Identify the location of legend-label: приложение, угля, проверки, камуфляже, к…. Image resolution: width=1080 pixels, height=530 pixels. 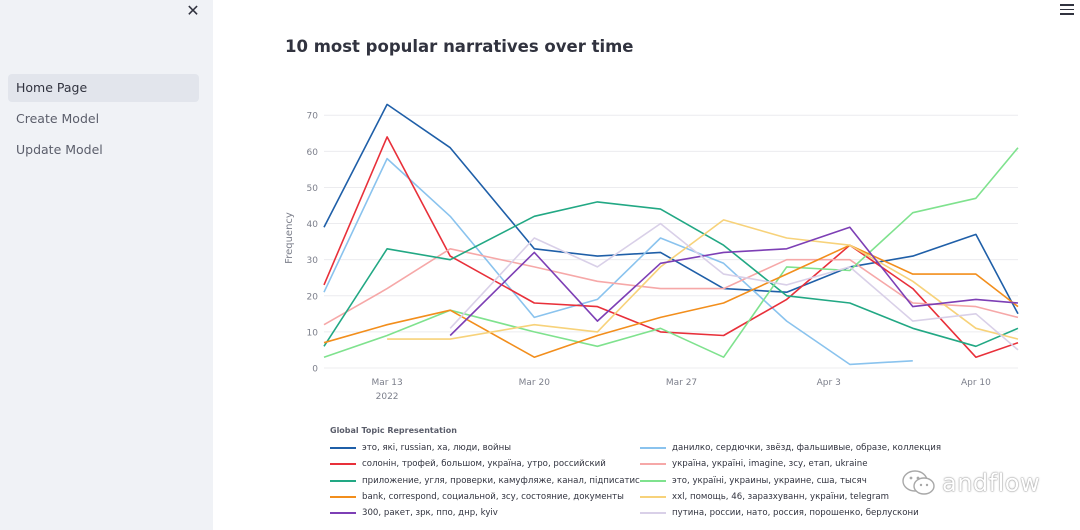
(501, 480).